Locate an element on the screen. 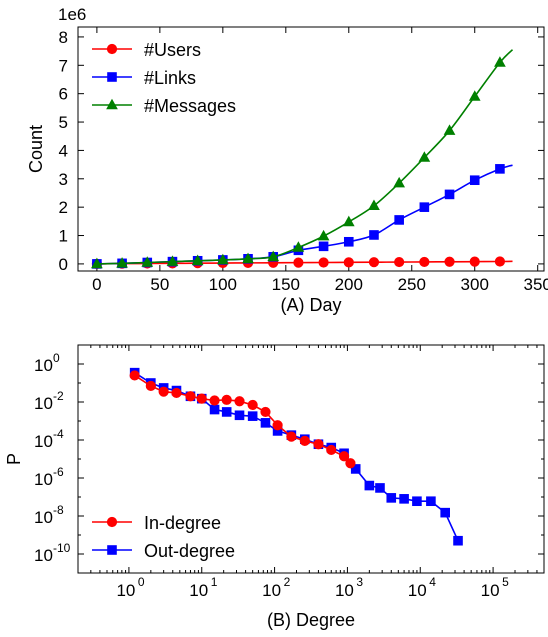  legend-label: #Users is located at coordinates (172, 50).